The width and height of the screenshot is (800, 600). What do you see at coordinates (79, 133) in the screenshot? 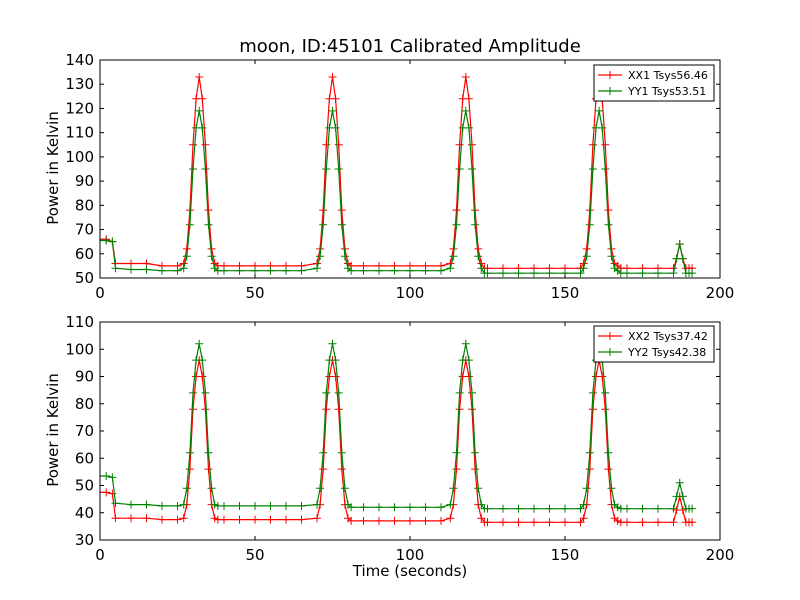
I see `y-tick-label: 110` at bounding box center [79, 133].